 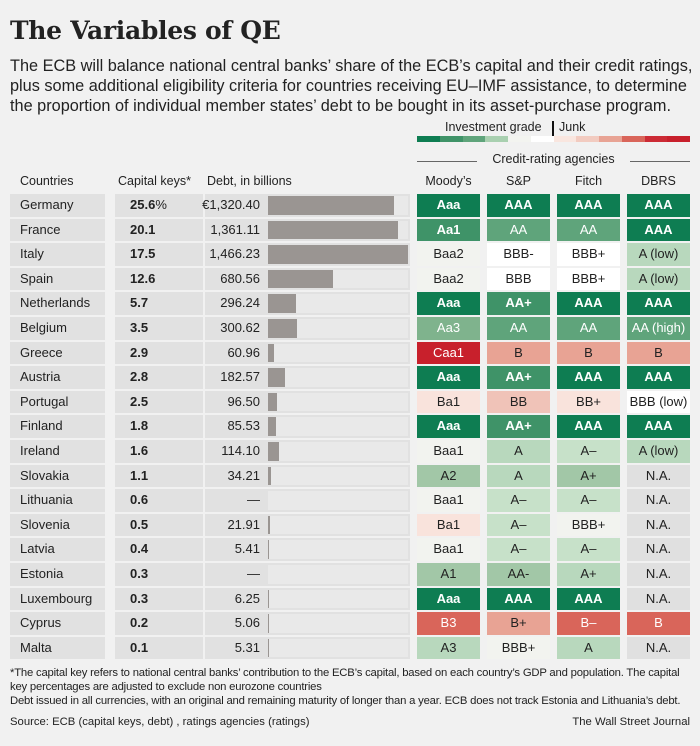 What do you see at coordinates (57, 574) in the screenshot?
I see `country-name: Estonia` at bounding box center [57, 574].